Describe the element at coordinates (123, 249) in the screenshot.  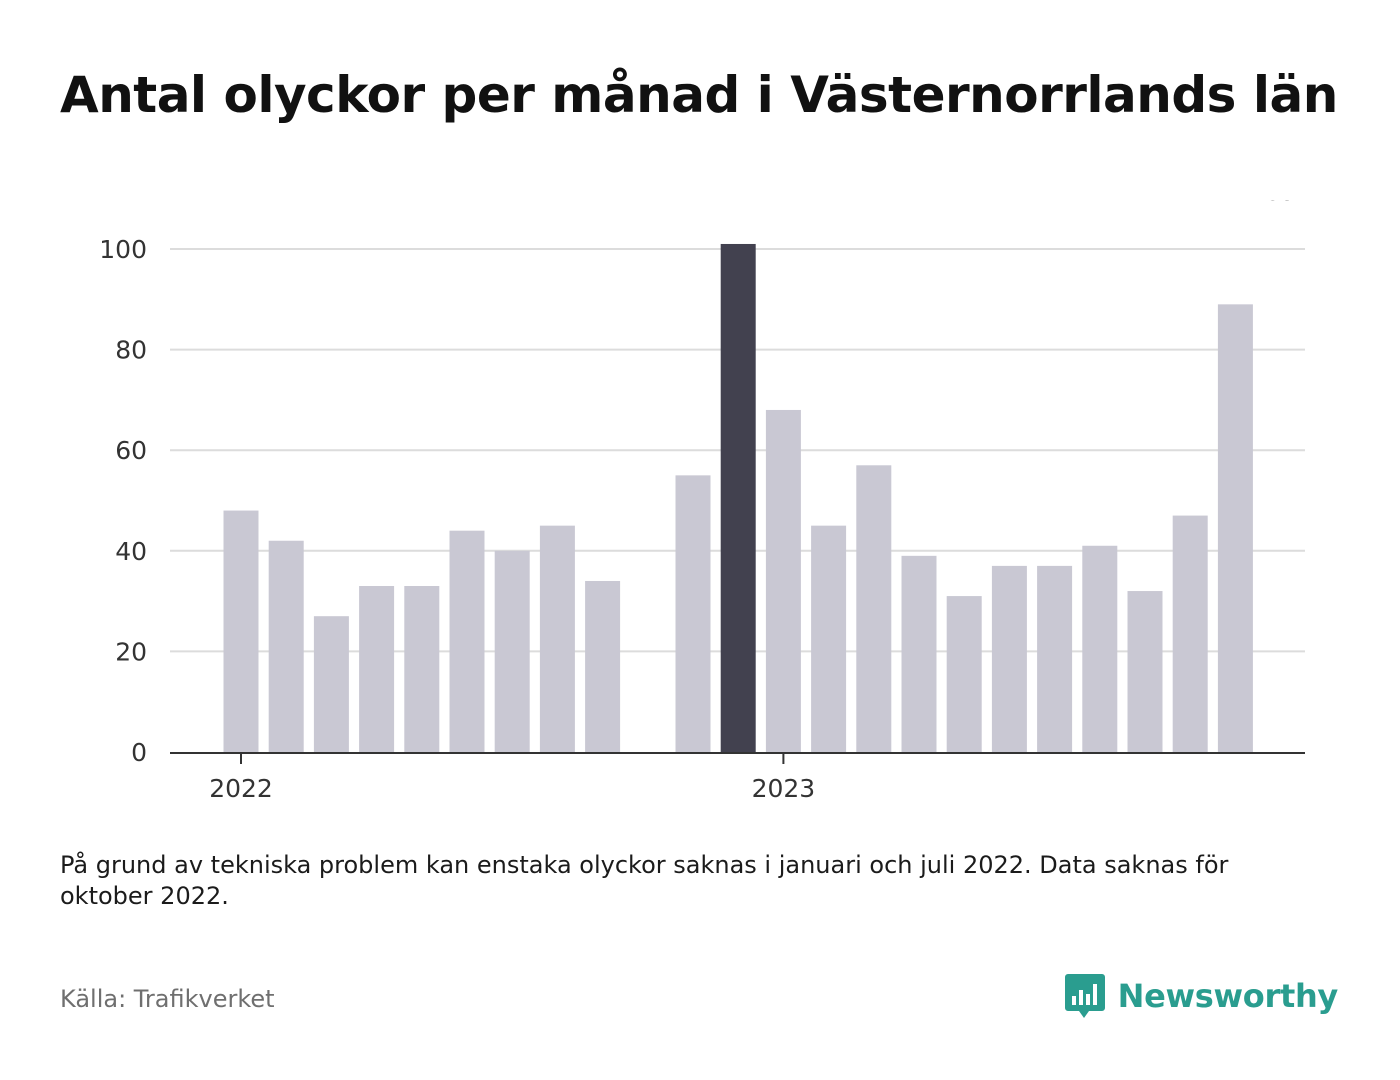
I see `y-tick-label: 100` at that location.